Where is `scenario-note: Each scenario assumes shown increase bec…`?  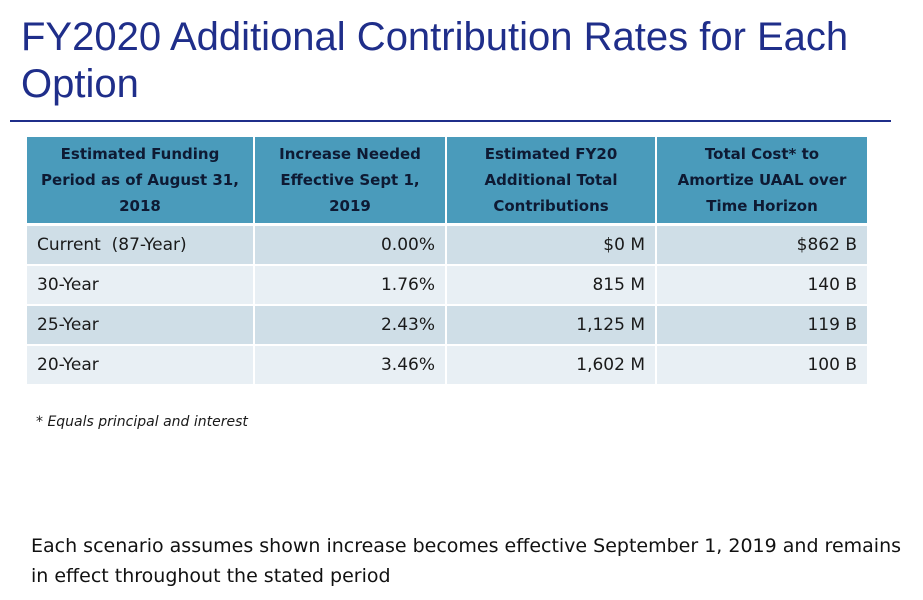 scenario-note: Each scenario assumes shown increase bec… is located at coordinates (466, 561).